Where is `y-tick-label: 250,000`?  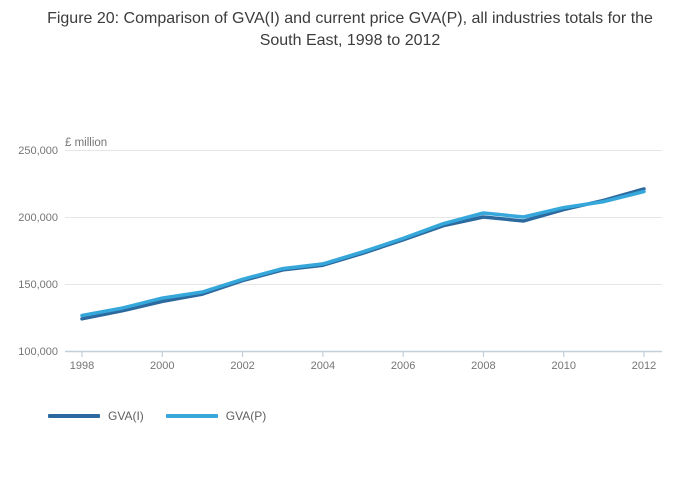 y-tick-label: 250,000 is located at coordinates (38, 151).